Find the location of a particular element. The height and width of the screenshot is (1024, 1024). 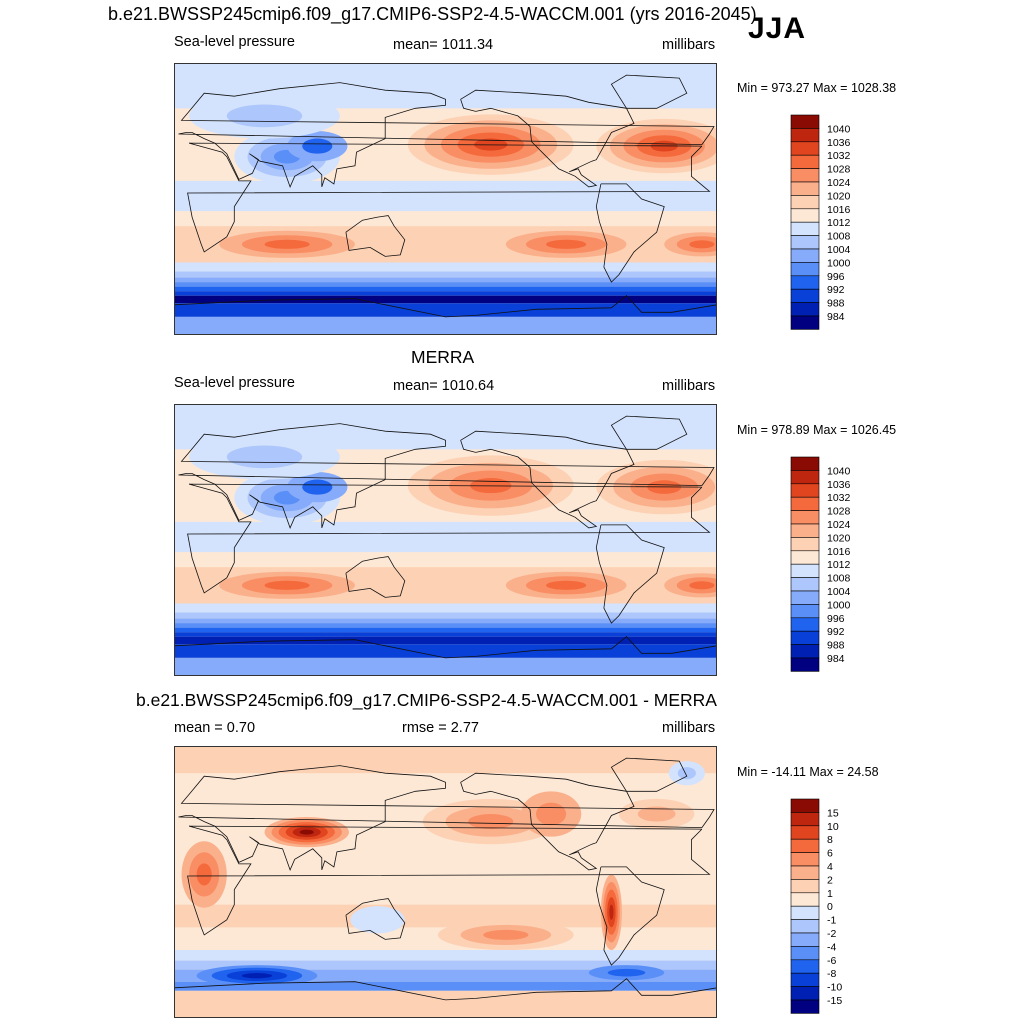

difference-colorbar-tick-label: 10 is located at coordinates (833, 827).